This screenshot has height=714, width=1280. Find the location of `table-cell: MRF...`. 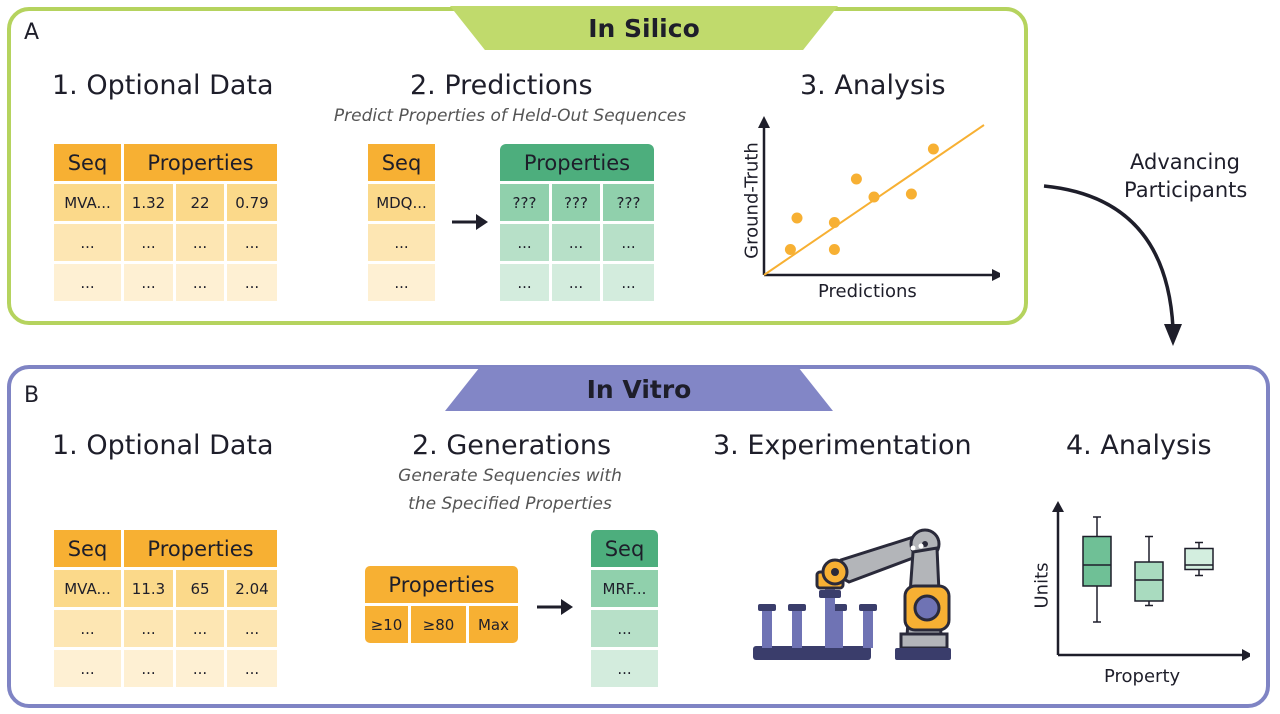

table-cell: MRF... is located at coordinates (624, 588).